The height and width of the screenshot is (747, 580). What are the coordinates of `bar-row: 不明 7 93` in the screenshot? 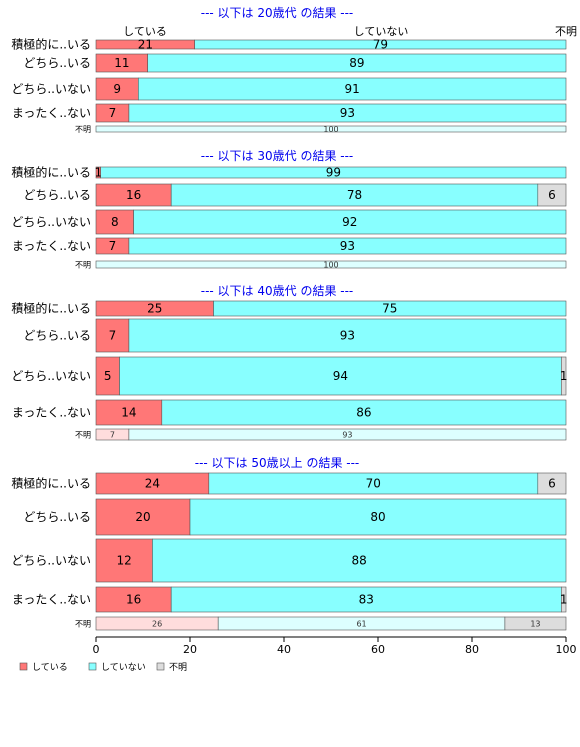 It's located at (321, 434).